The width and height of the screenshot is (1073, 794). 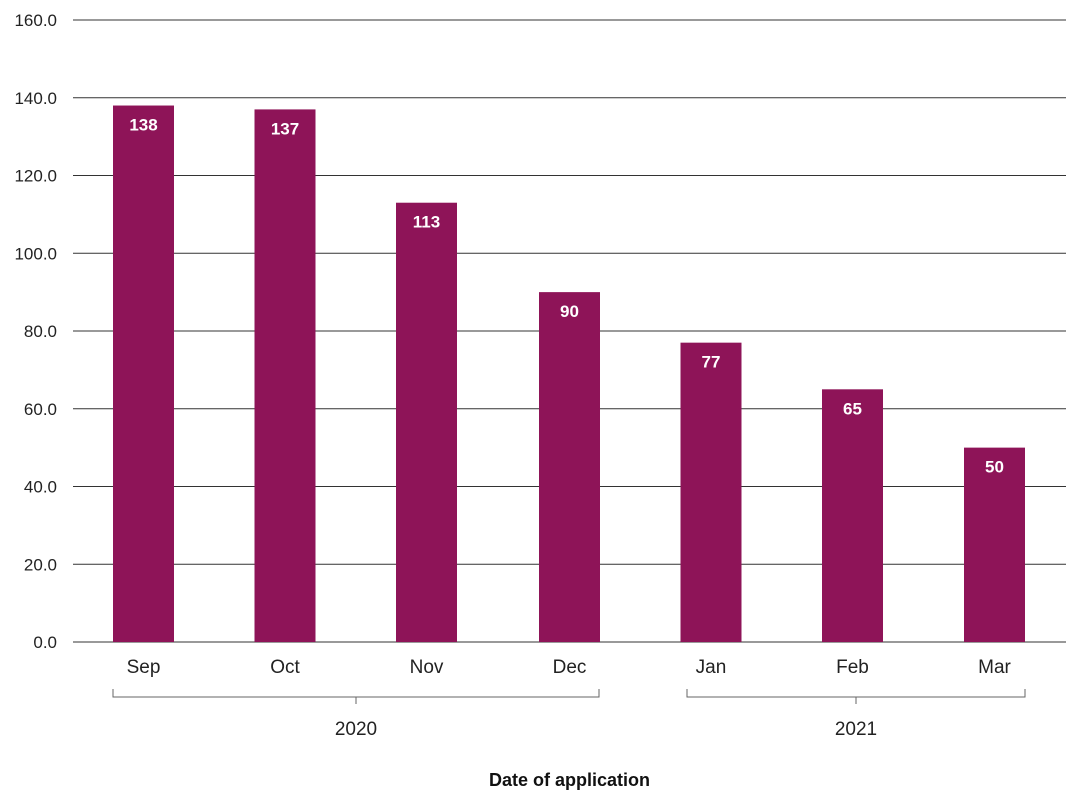 I want to click on y-tick-label: 100.0, so click(x=35, y=253).